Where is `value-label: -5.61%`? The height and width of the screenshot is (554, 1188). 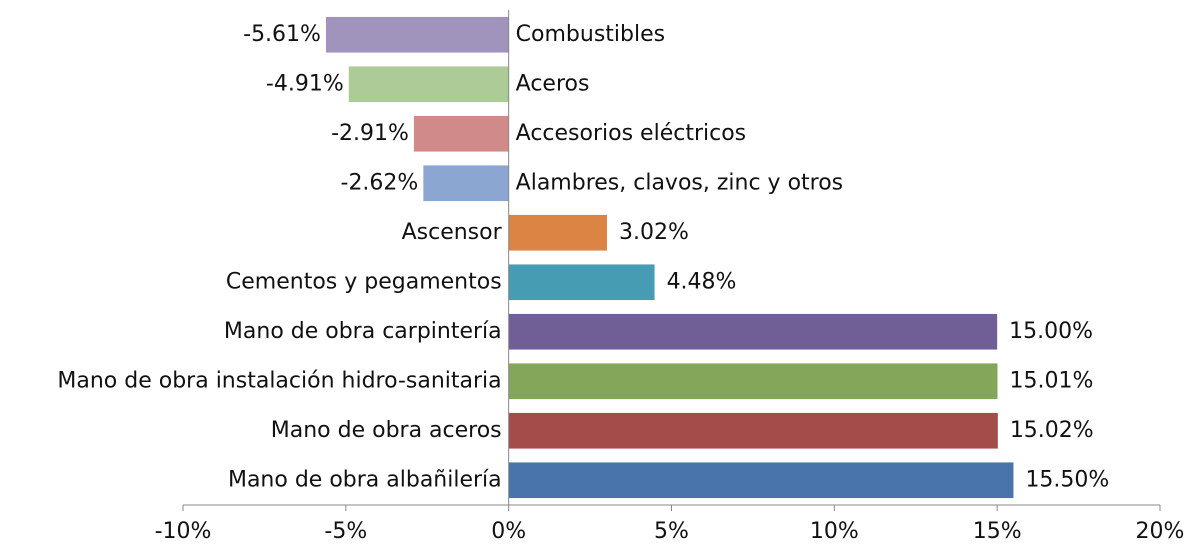 value-label: -5.61% is located at coordinates (282, 34).